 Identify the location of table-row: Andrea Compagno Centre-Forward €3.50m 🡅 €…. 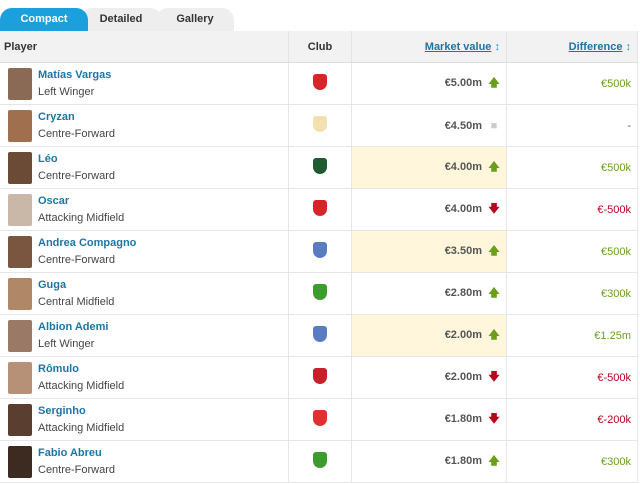
(319, 251).